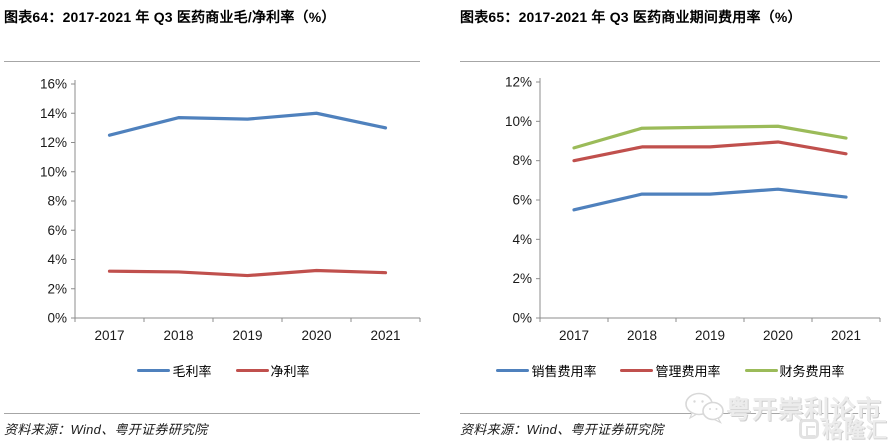  I want to click on legend-label: 销售费用率, so click(564, 371).